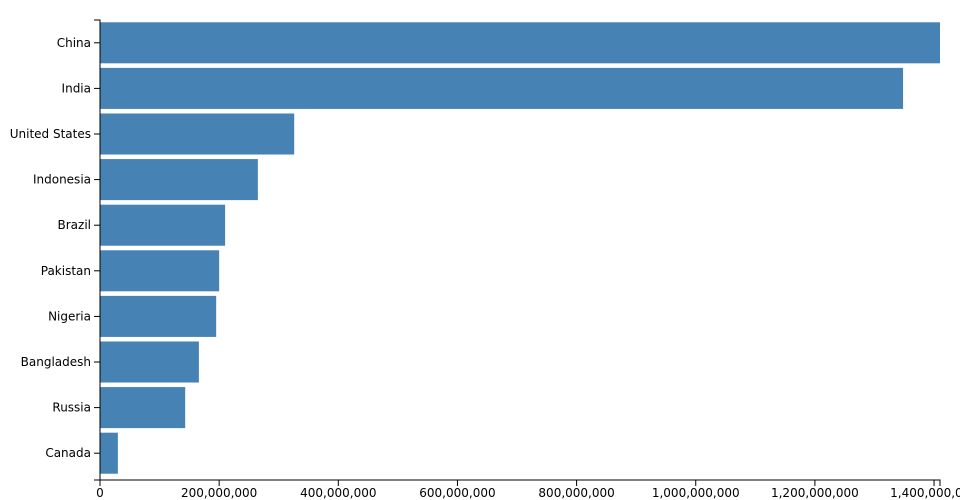 This screenshot has width=960, height=500. I want to click on x-tick-label: 1,400,000,000, so click(925, 493).